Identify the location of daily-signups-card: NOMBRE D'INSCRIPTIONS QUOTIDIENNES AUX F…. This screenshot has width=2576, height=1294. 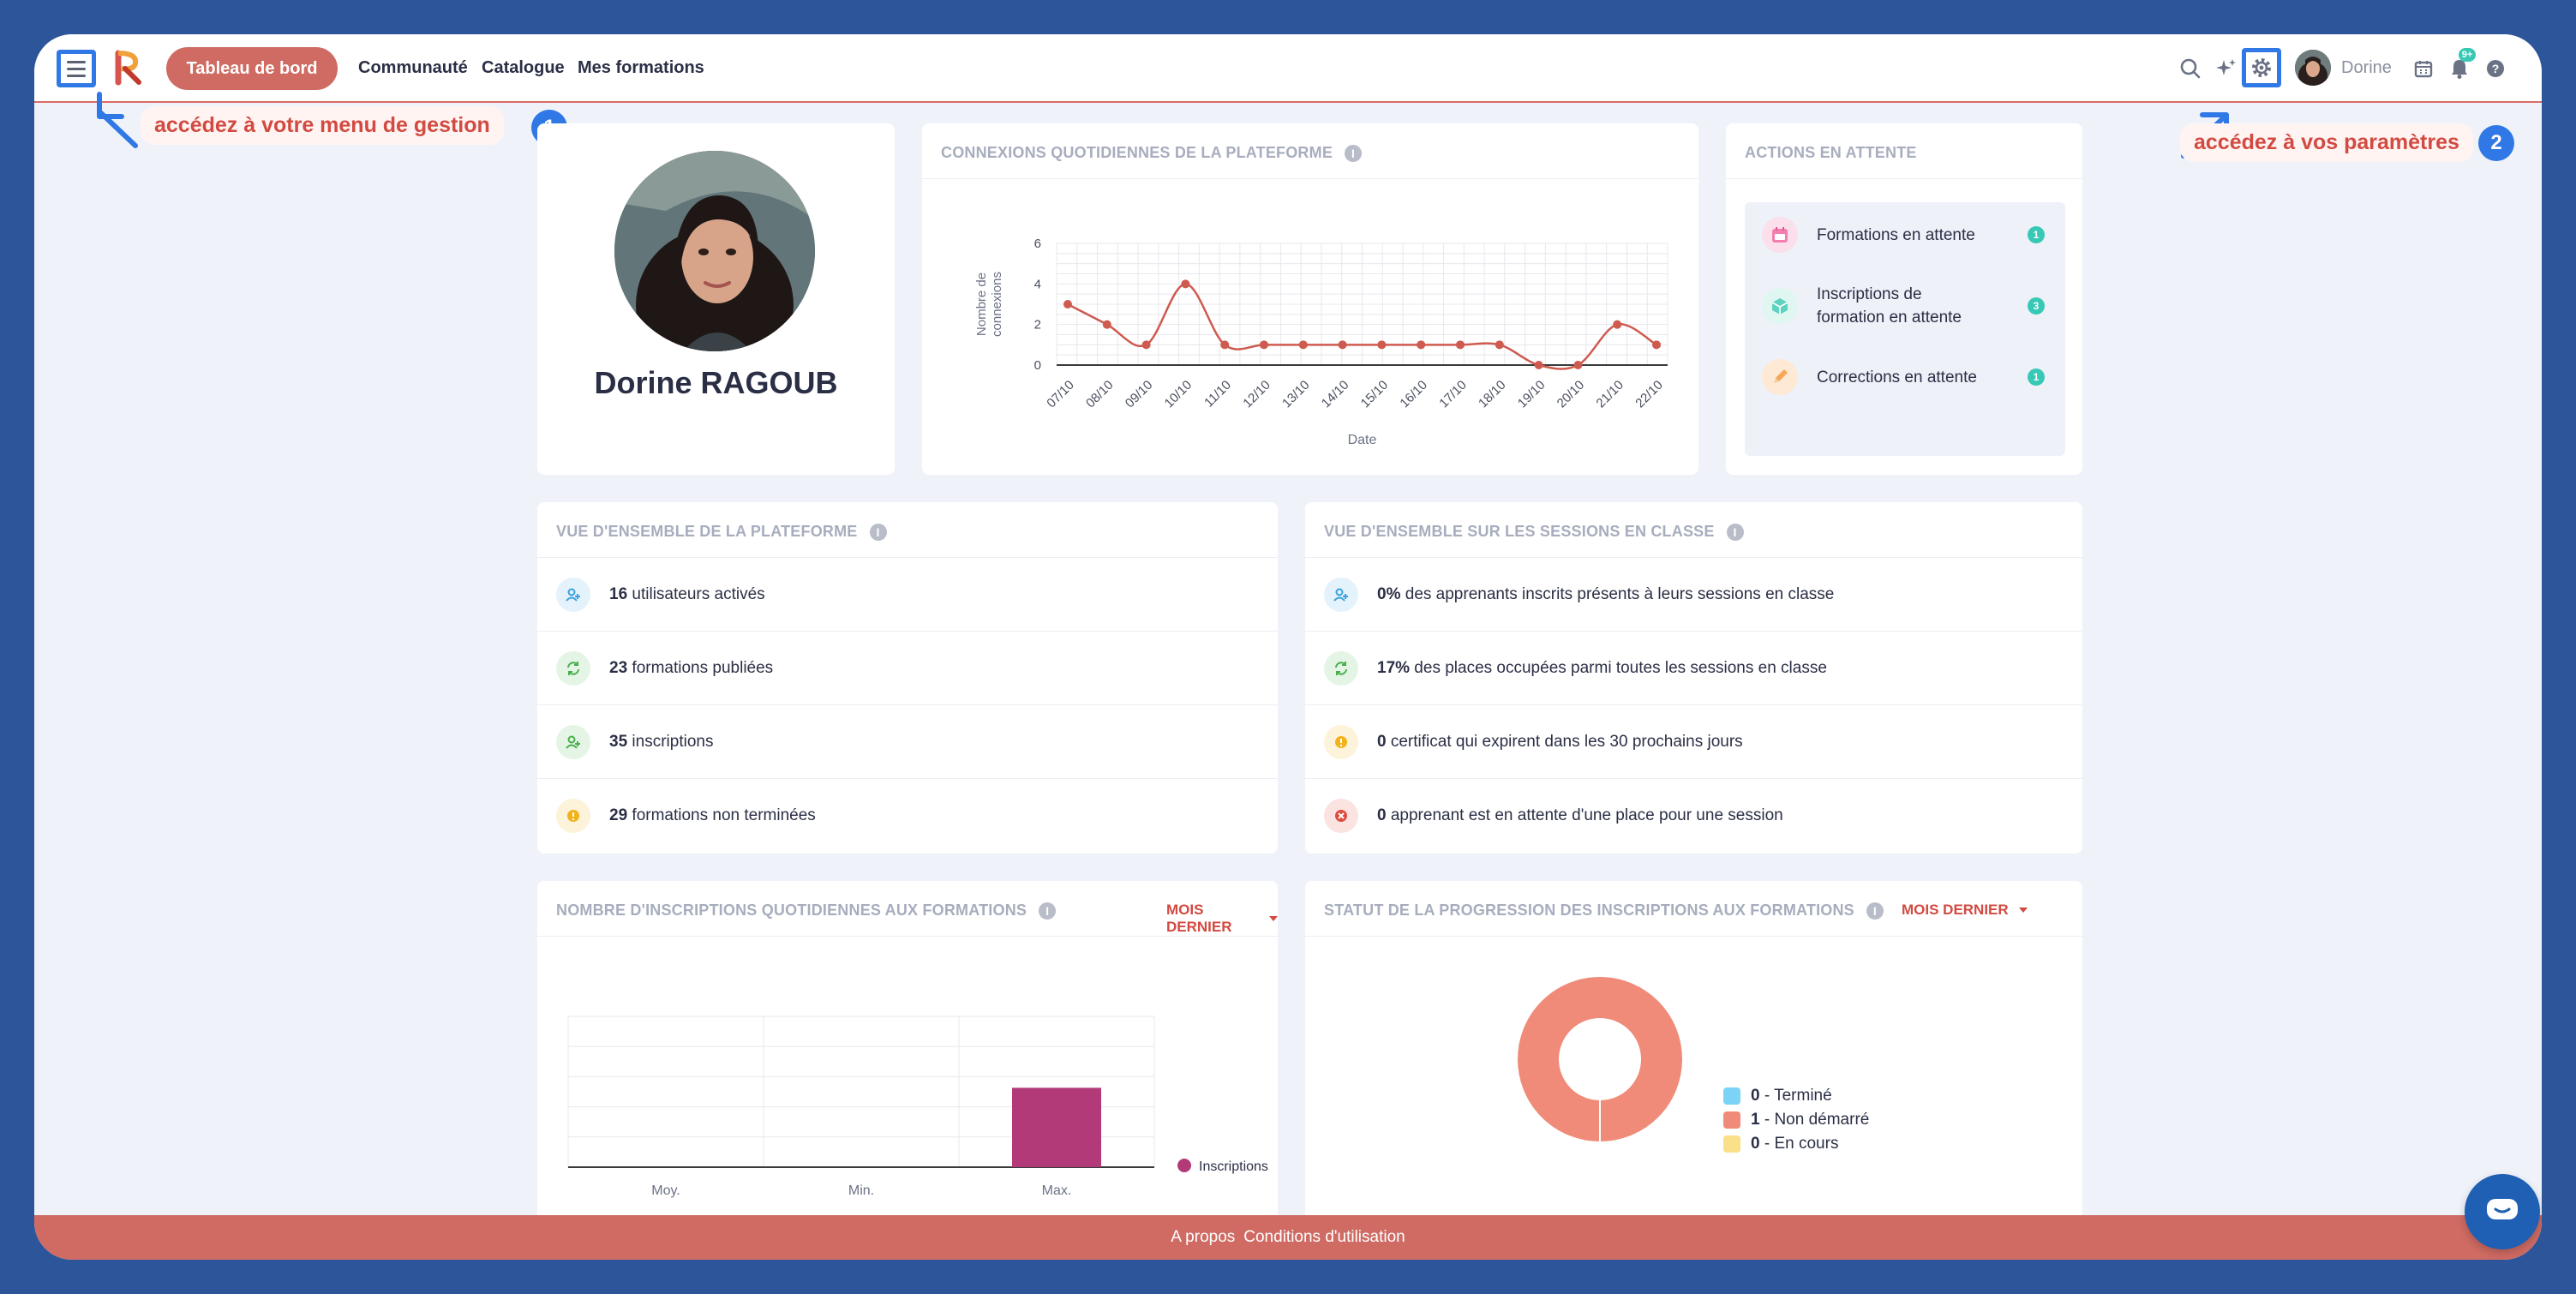
(907, 1052).